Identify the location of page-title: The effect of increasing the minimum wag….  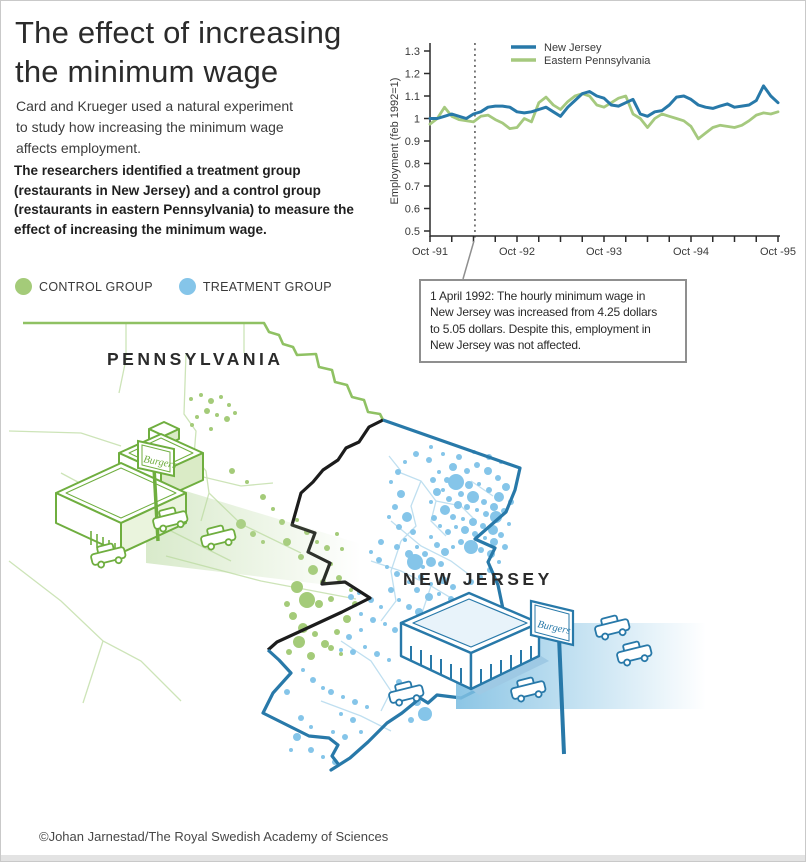
(178, 52).